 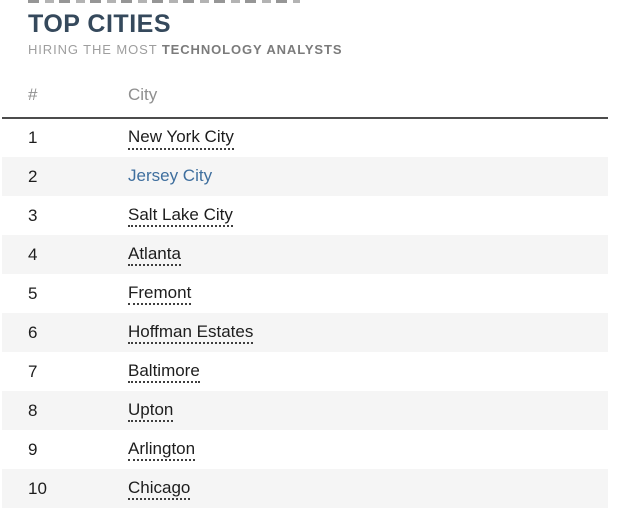 I want to click on subtitle-prefix: HIRING THE MOST, so click(x=95, y=49).